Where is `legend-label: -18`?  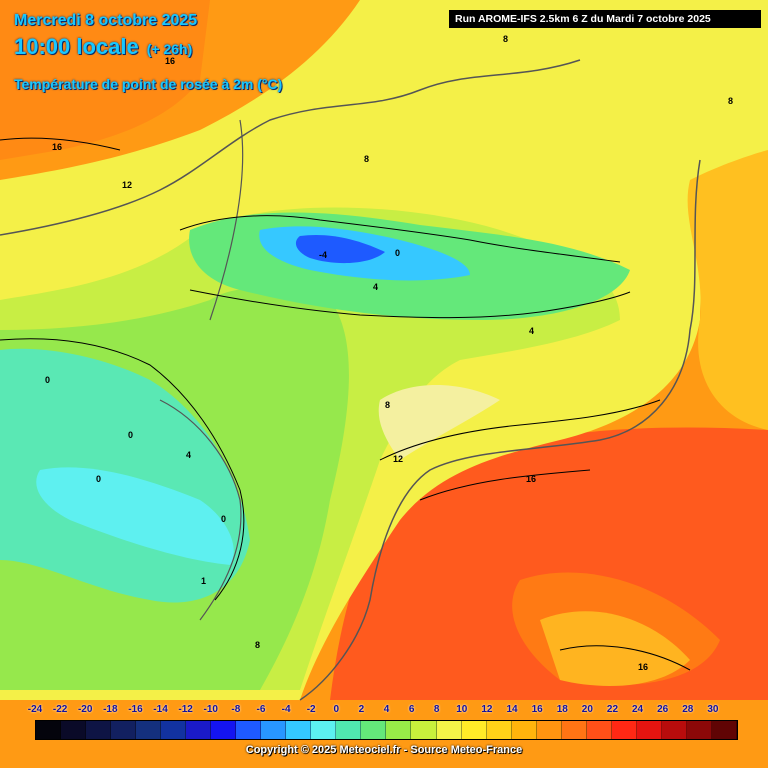
legend-label: -18 is located at coordinates (110, 709).